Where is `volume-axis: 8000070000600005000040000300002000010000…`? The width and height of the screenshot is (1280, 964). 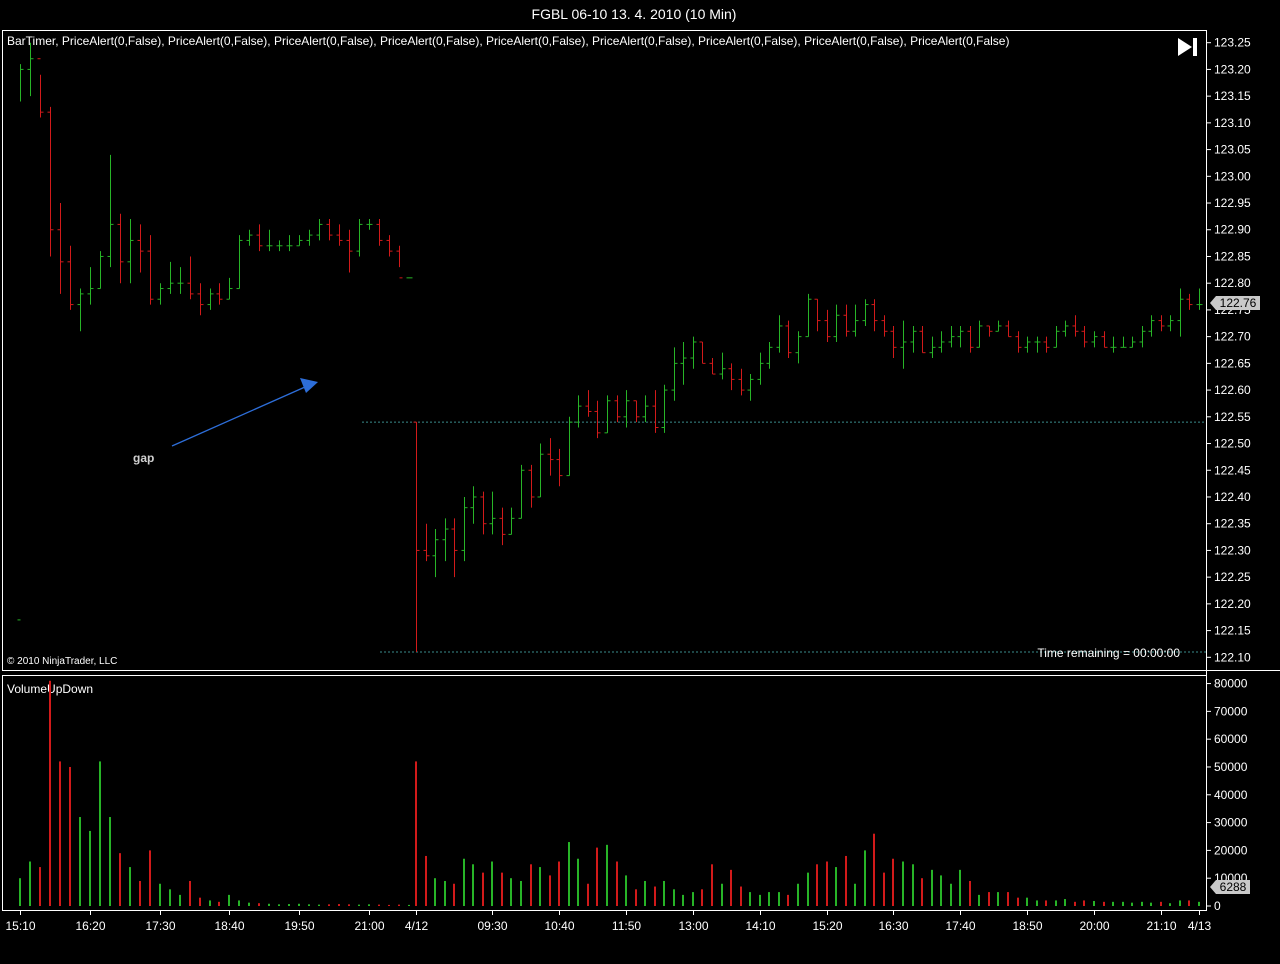
volume-axis: 8000070000600005000040000300002000010000… is located at coordinates (1227, 795).